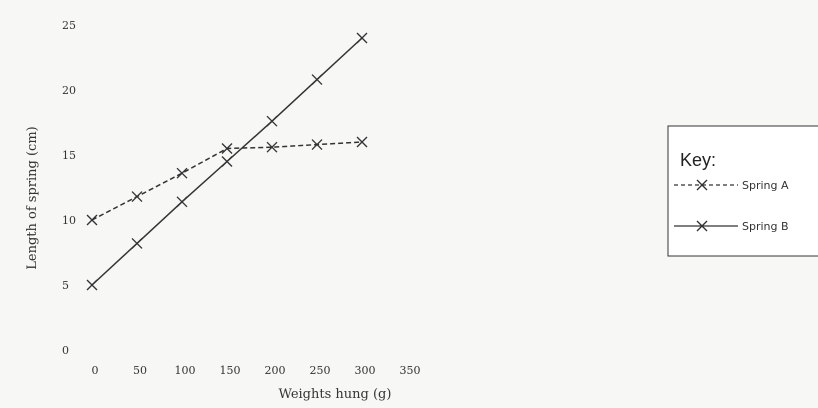  Describe the element at coordinates (69, 220) in the screenshot. I see `y-tick-label: 10` at that location.